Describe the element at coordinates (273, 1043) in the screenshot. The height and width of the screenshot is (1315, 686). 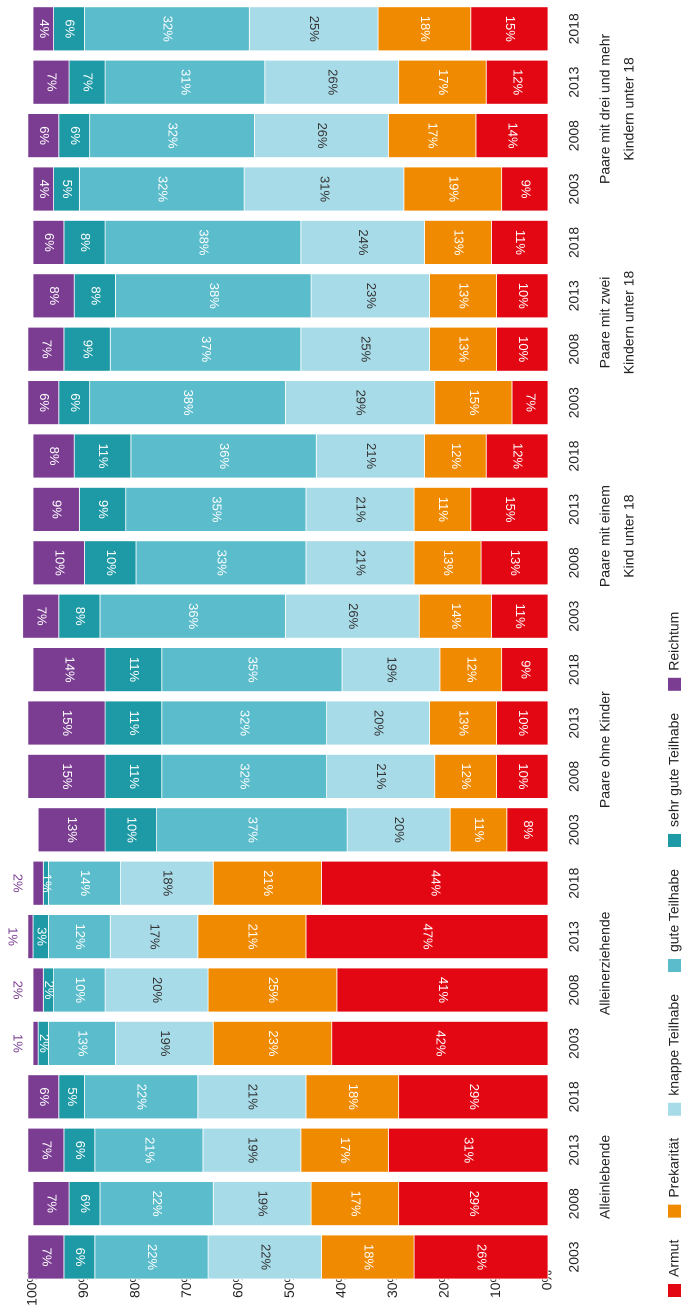
I see `value-label: 23%` at that location.